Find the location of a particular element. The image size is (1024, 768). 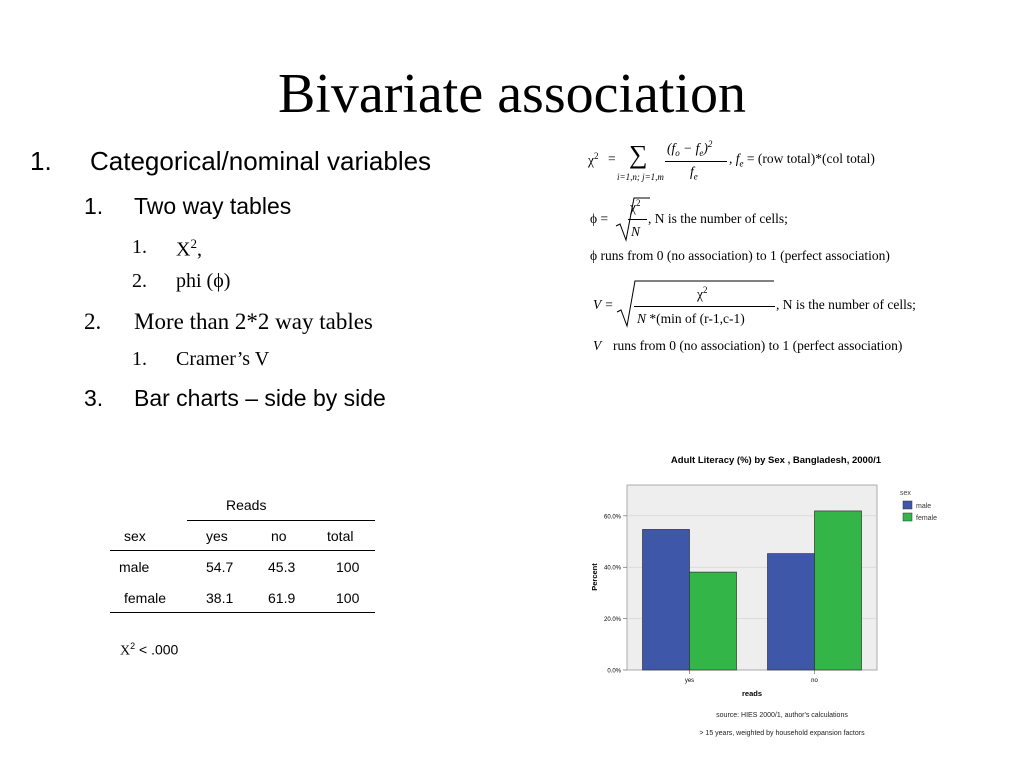

y-tick-label: 0.0% is located at coordinates (614, 672).